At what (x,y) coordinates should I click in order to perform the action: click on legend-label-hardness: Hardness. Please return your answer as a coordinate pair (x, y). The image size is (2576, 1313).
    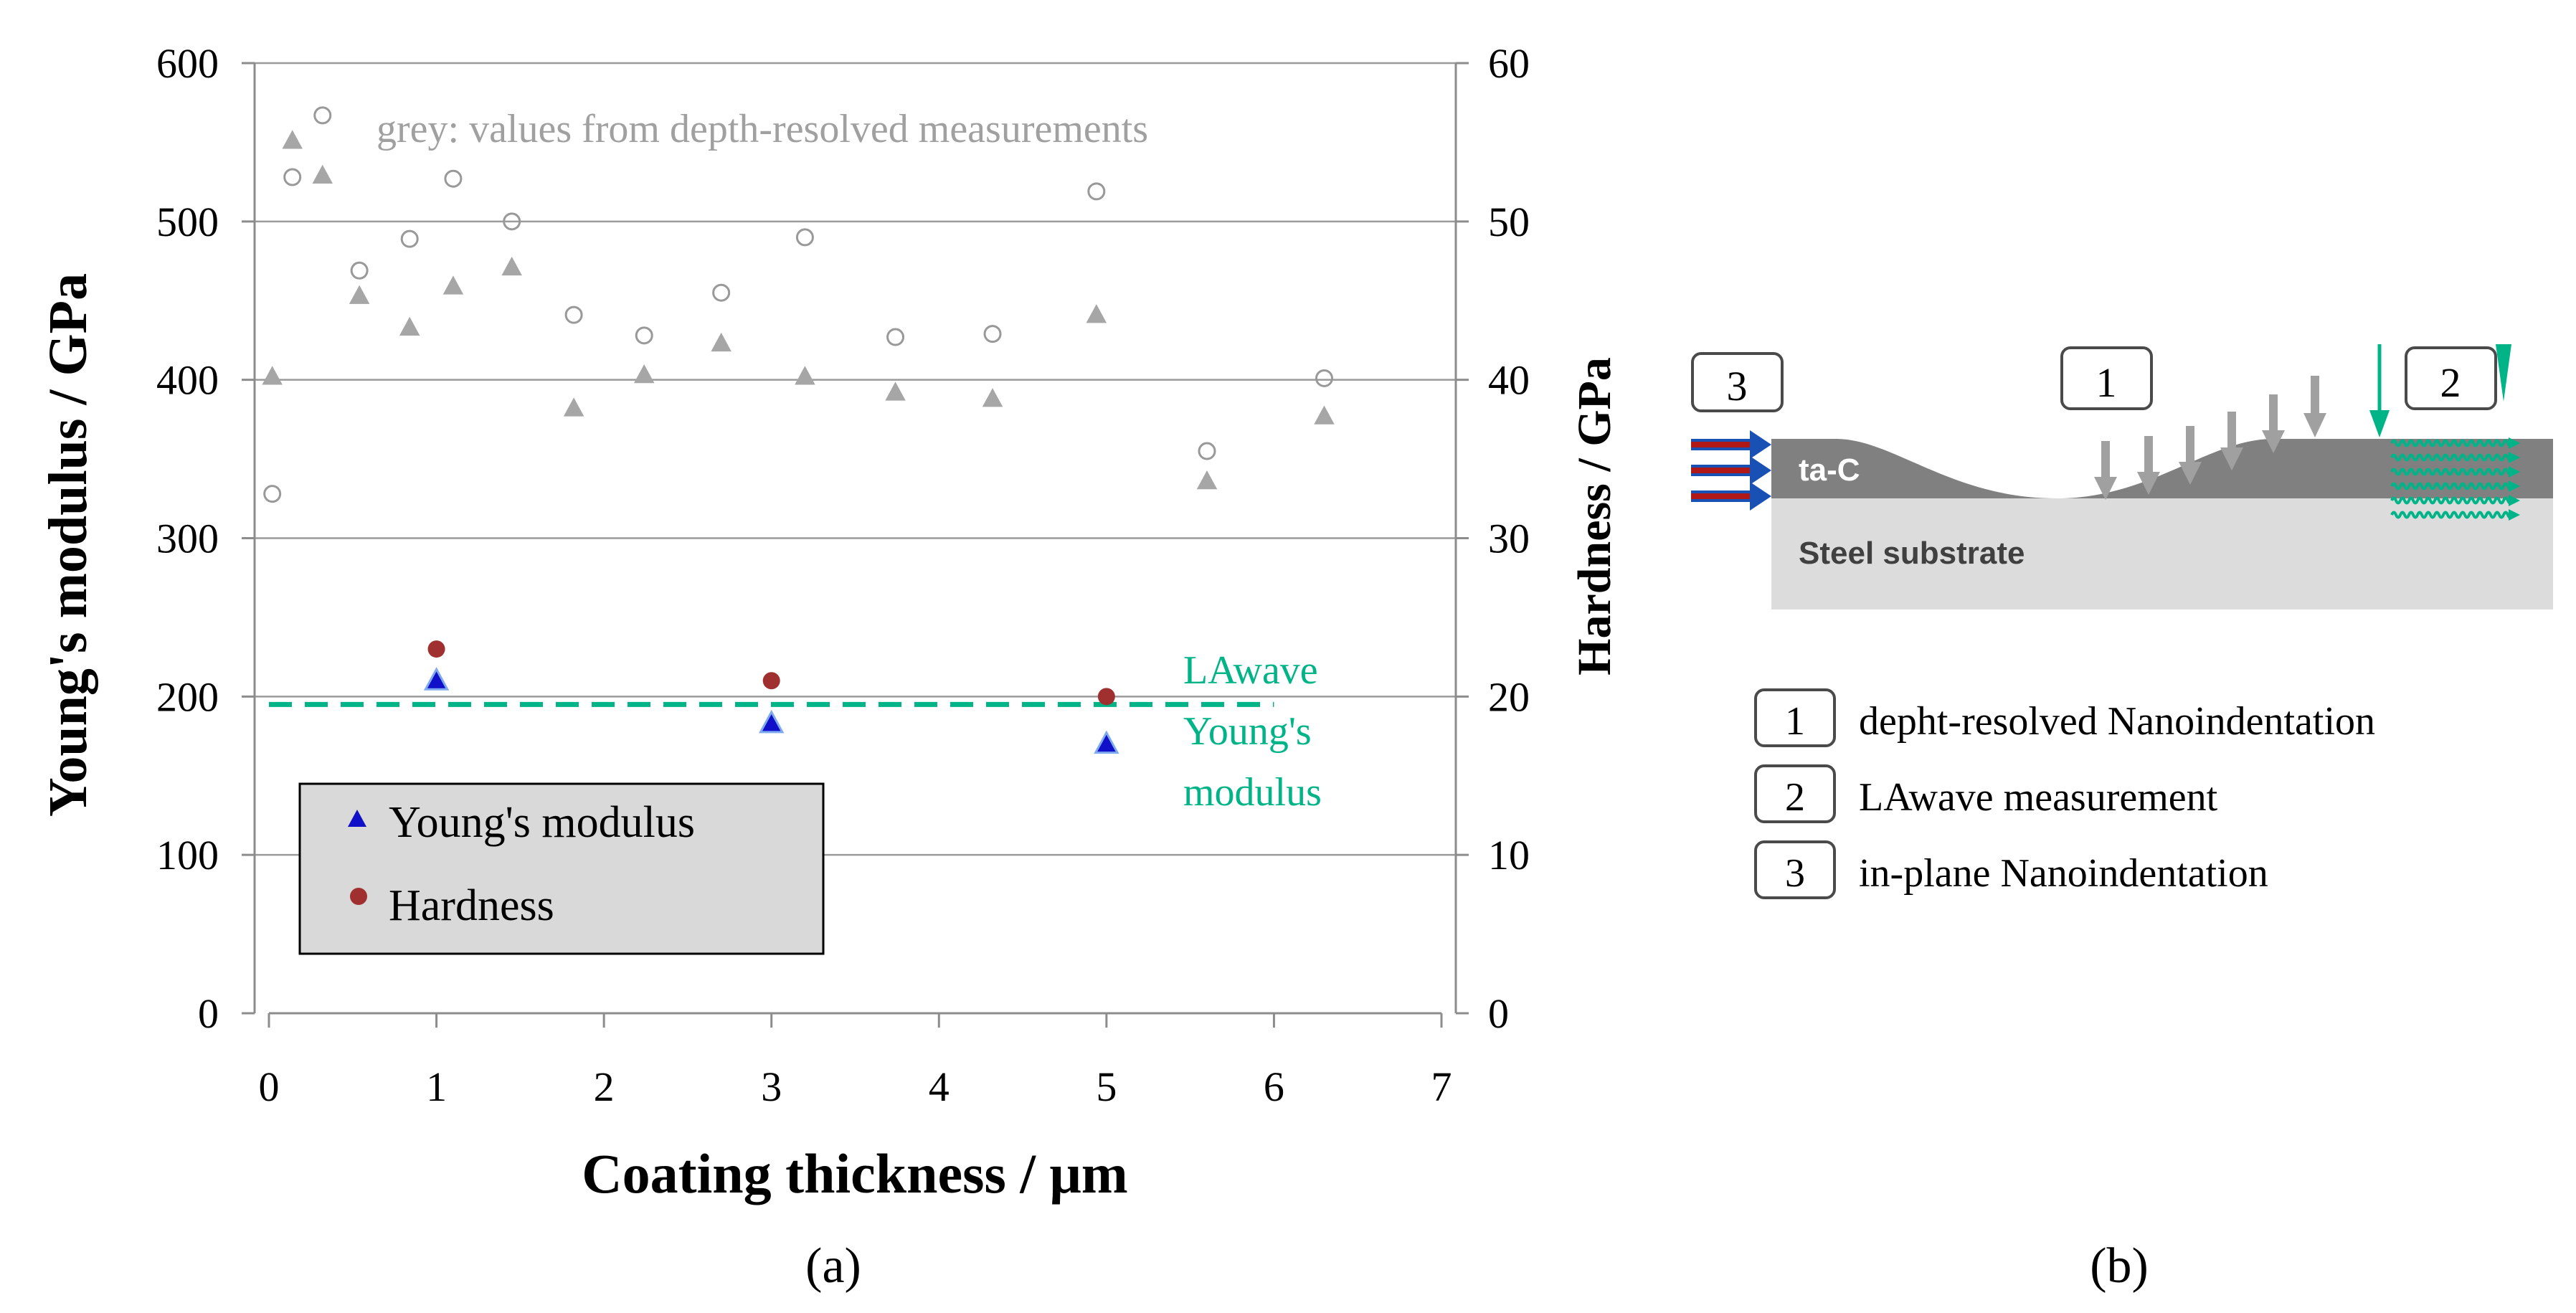
    Looking at the image, I should click on (471, 905).